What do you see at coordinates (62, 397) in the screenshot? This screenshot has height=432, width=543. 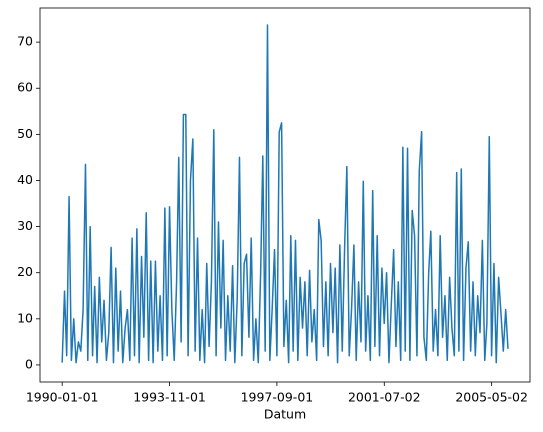 I see `x-tick-label: 1990-01-01` at bounding box center [62, 397].